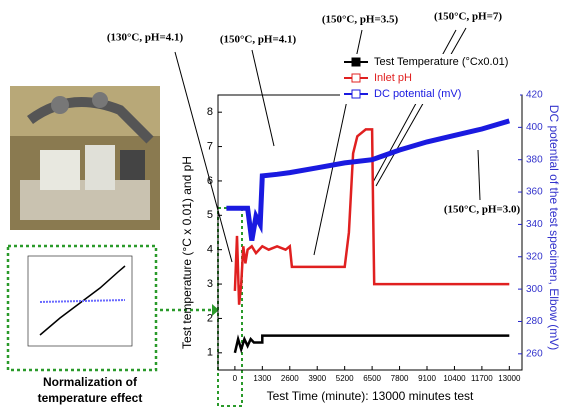 The width and height of the screenshot is (562, 418). I want to click on annotation: (150°C, pH=3.0), so click(482, 210).